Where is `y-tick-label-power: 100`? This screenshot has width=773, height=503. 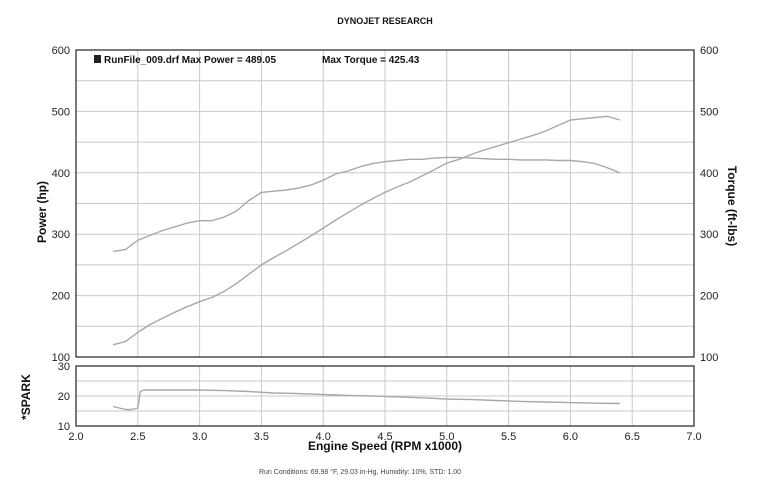
y-tick-label-power: 100 is located at coordinates (61, 358).